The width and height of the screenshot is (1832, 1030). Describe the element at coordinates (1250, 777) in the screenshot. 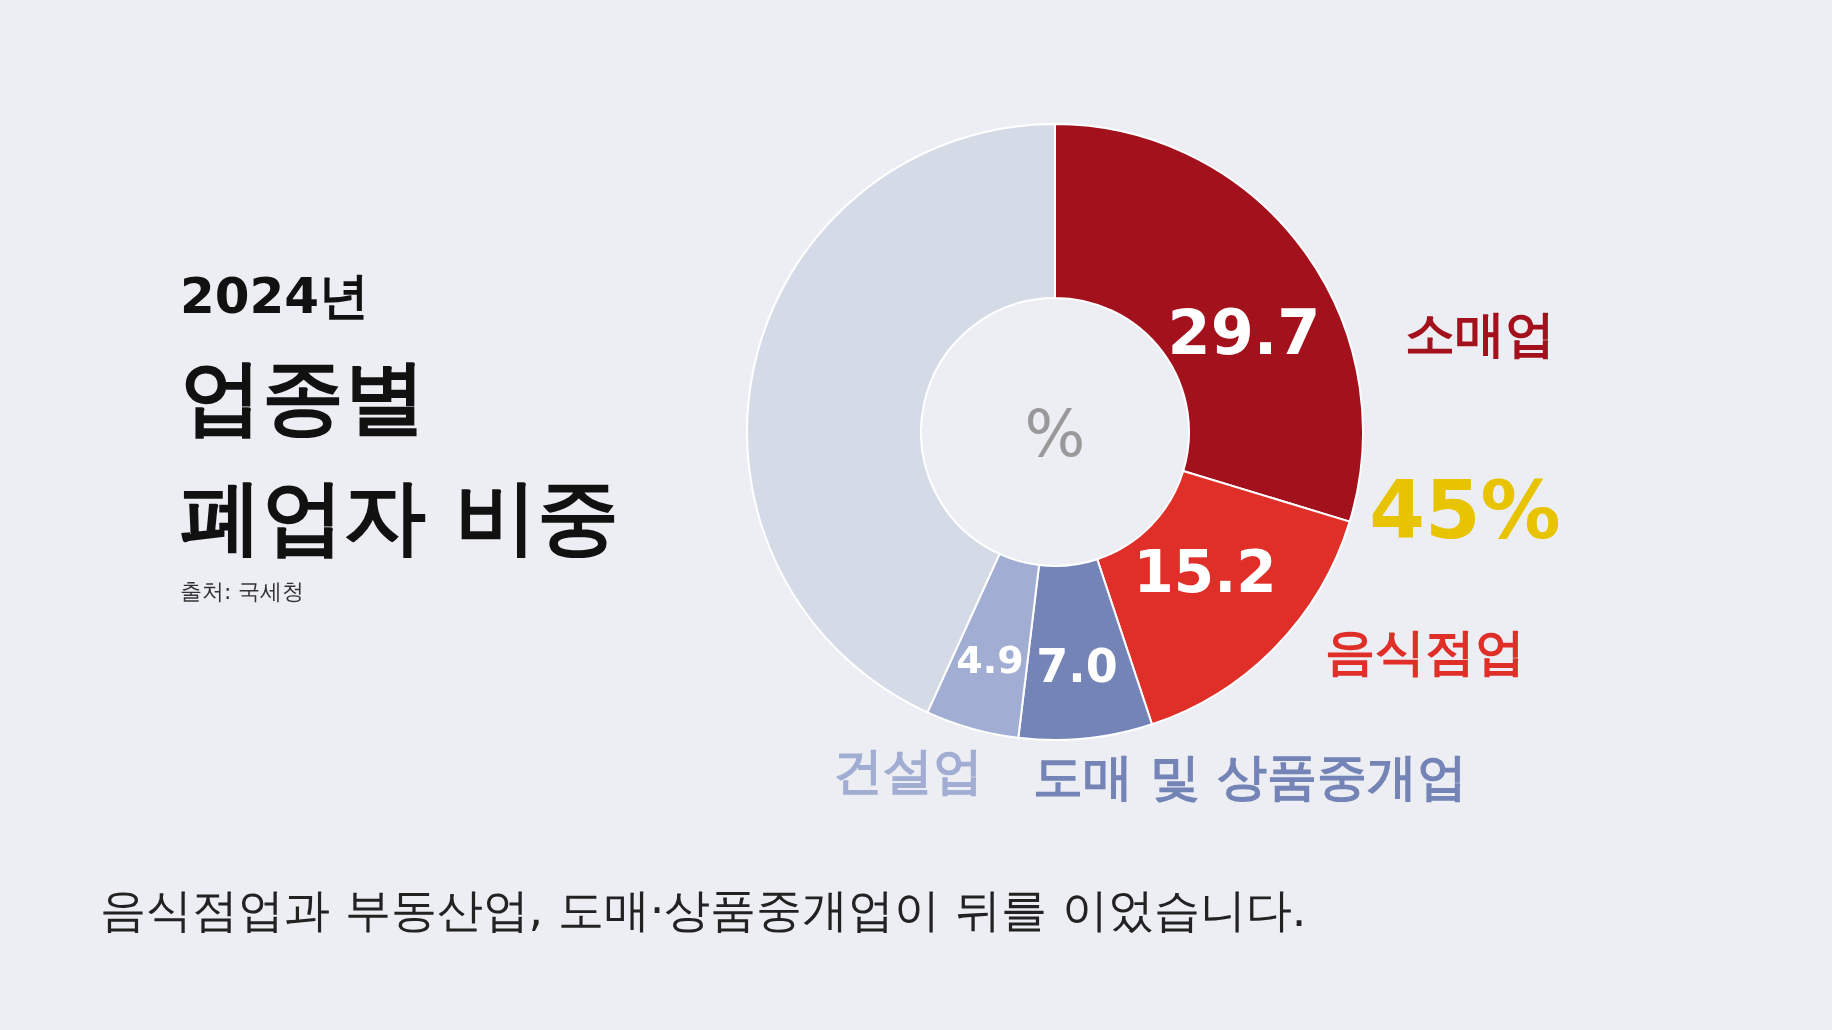

I see `slice-label: 도매 및 상품중개업` at that location.